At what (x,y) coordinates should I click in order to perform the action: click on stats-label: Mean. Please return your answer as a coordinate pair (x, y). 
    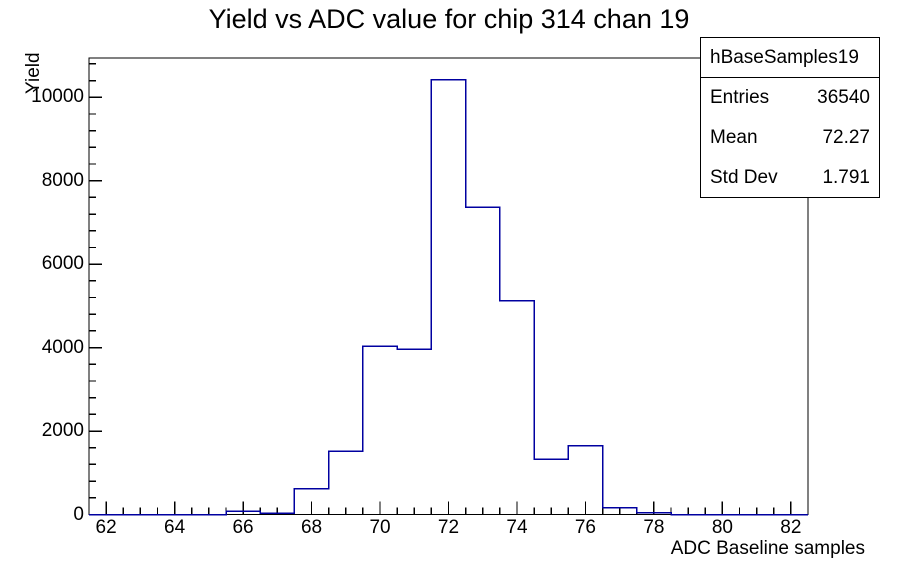
    Looking at the image, I should click on (734, 137).